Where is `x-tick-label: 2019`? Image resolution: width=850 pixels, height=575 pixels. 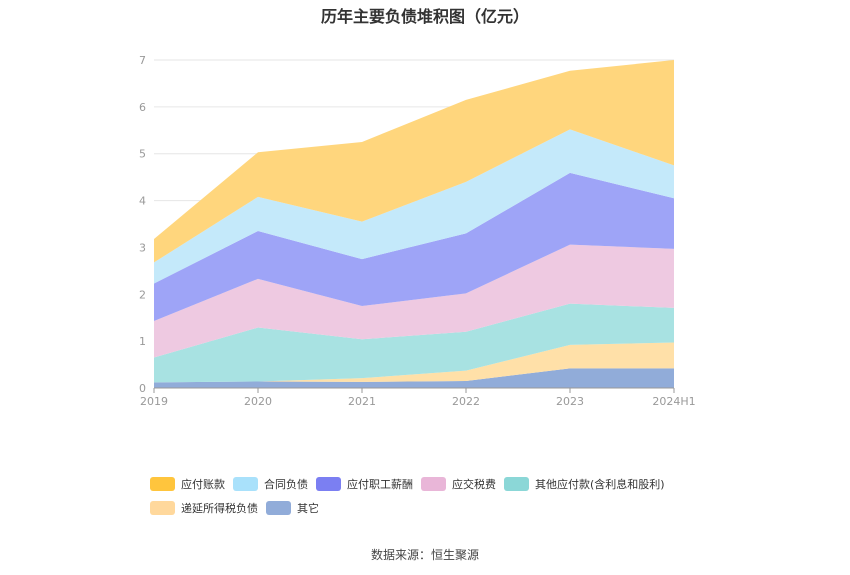
x-tick-label: 2019 is located at coordinates (154, 401).